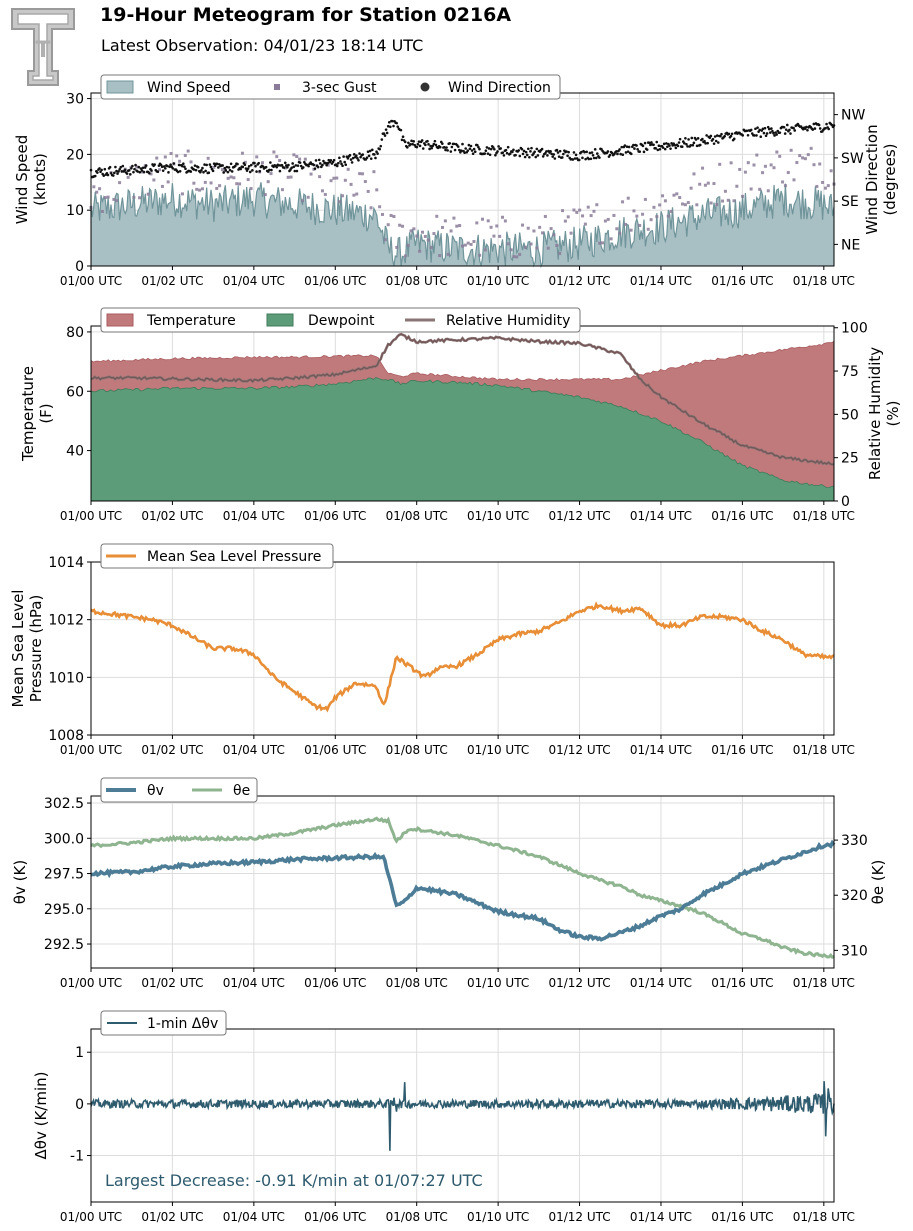  What do you see at coordinates (417, 983) in the screenshot?
I see `x-tick-label: 01/08 UTC` at bounding box center [417, 983].